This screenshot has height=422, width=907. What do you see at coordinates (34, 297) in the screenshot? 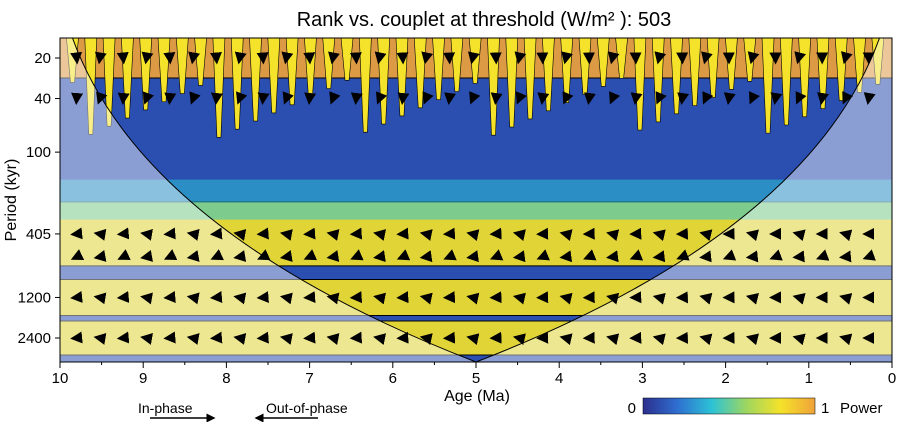
I see `y-tick-label: 1200` at bounding box center [34, 297].